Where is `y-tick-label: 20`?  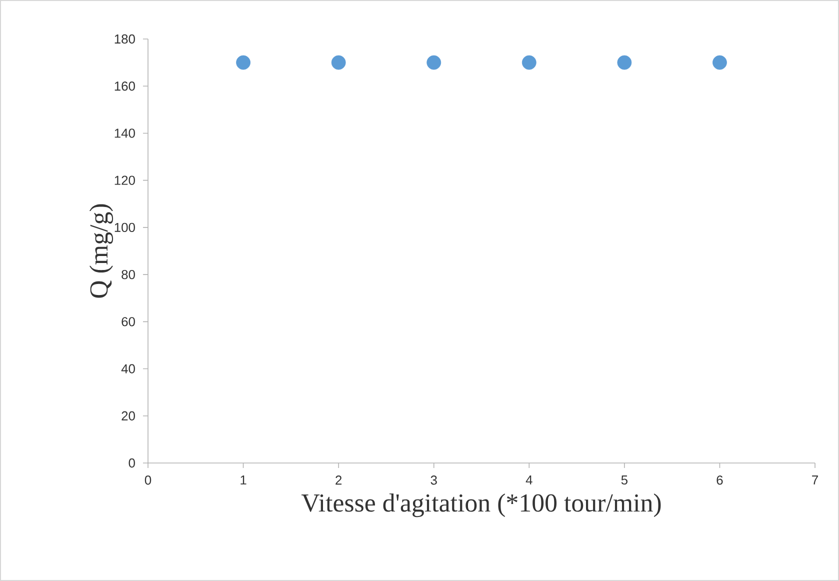 y-tick-label: 20 is located at coordinates (128, 415).